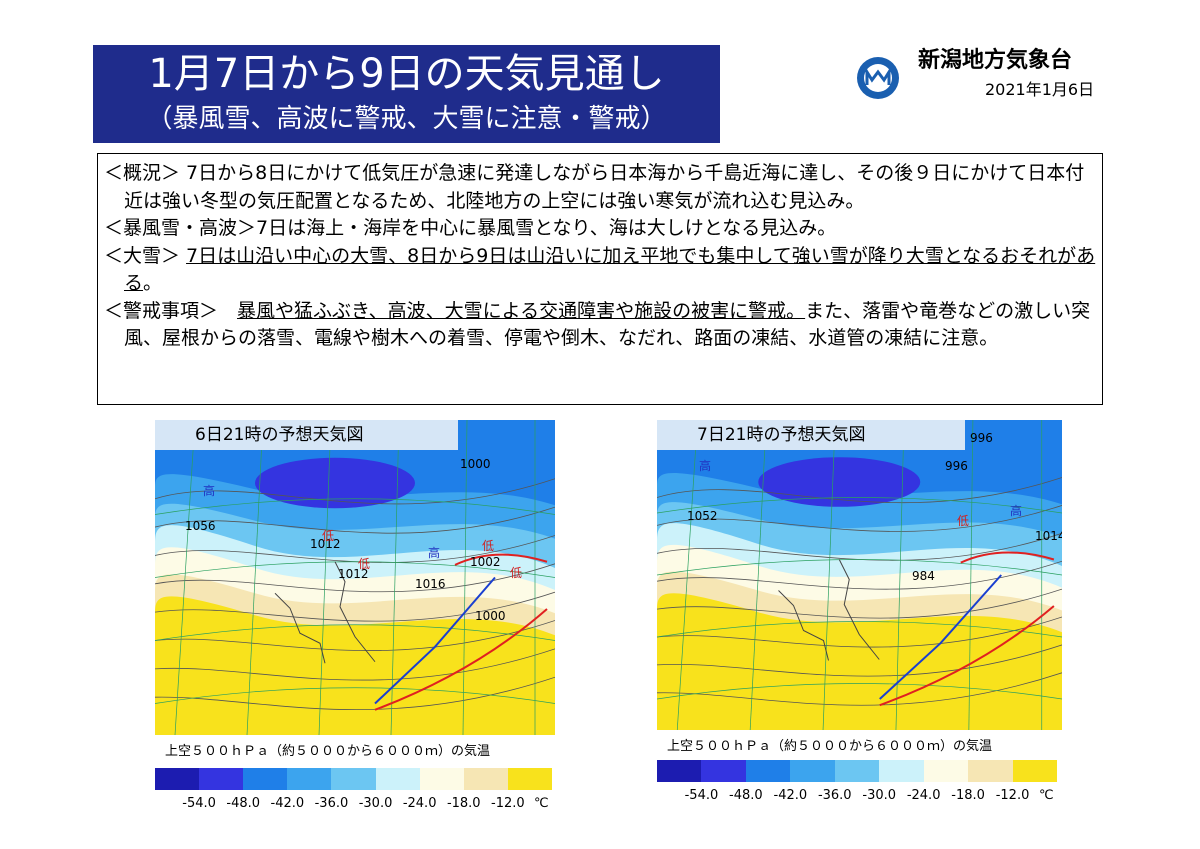  I want to click on title-box: 1月7日から9日の天気見通し （暴風雪、高波に警戒、大雪に注意・警戒）, so click(406, 94).